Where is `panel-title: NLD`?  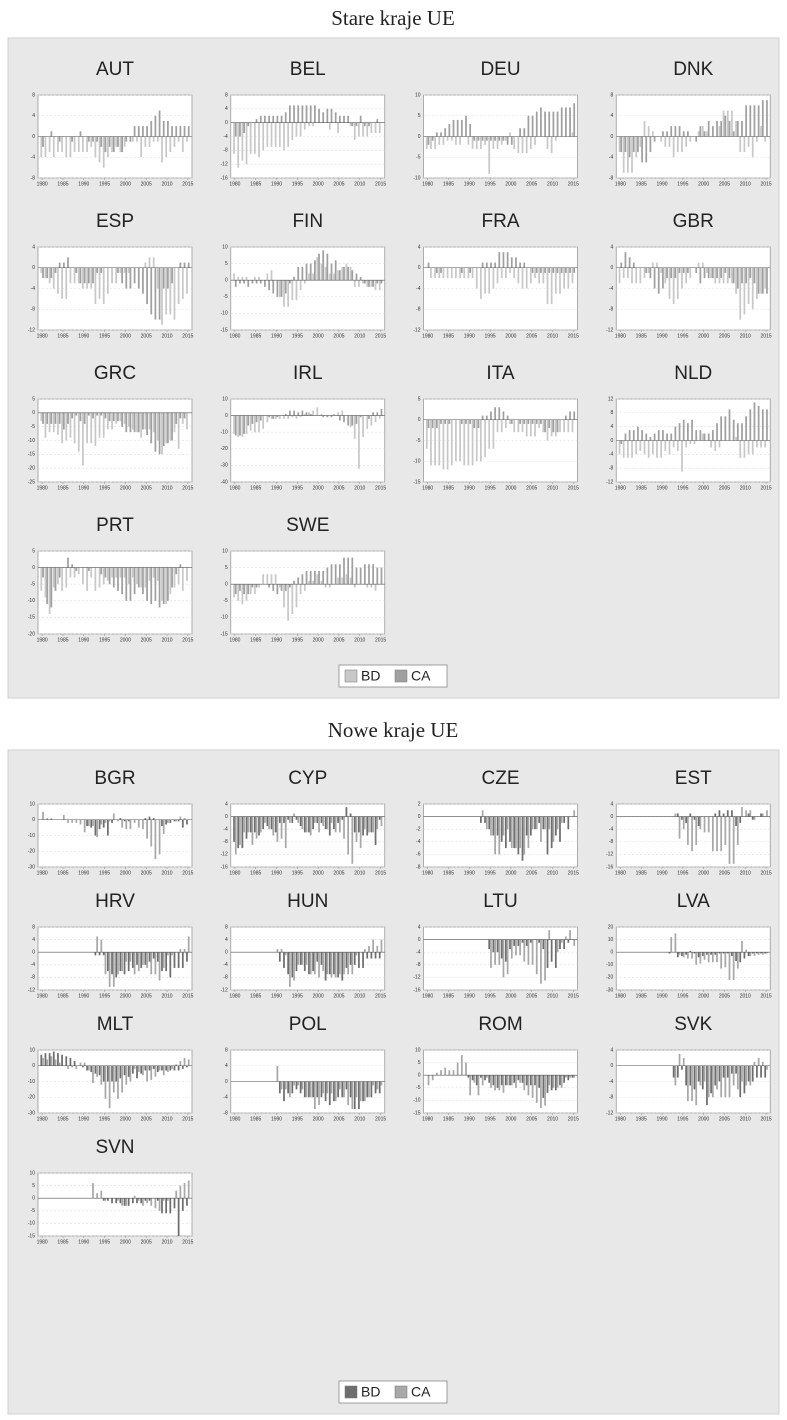
panel-title: NLD is located at coordinates (693, 373).